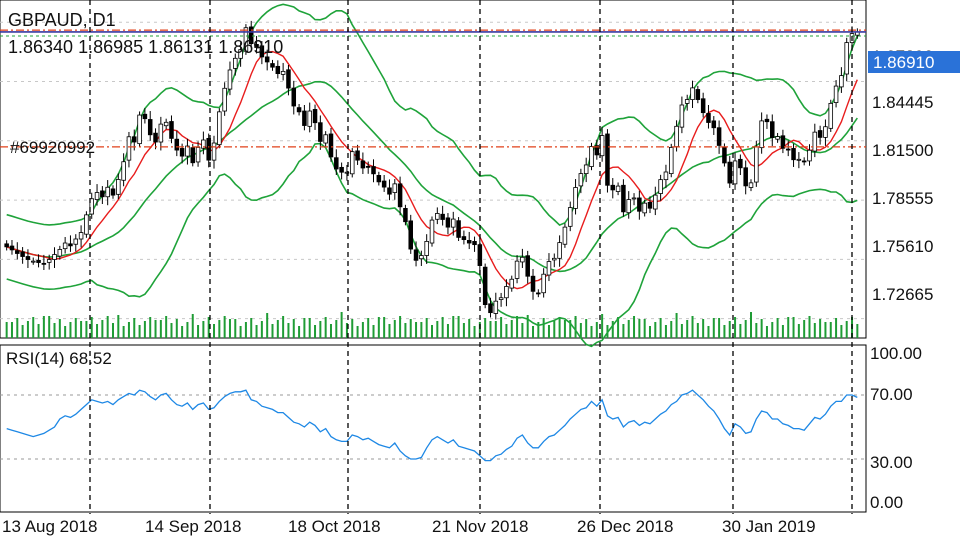 The width and height of the screenshot is (960, 540). What do you see at coordinates (62, 20) in the screenshot?
I see `symbol-label: GBPAUD, D1` at bounding box center [62, 20].